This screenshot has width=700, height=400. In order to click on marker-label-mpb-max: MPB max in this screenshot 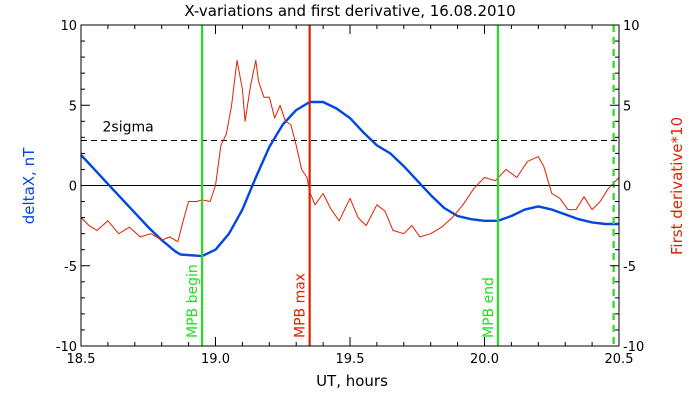, I will do `click(301, 305)`.